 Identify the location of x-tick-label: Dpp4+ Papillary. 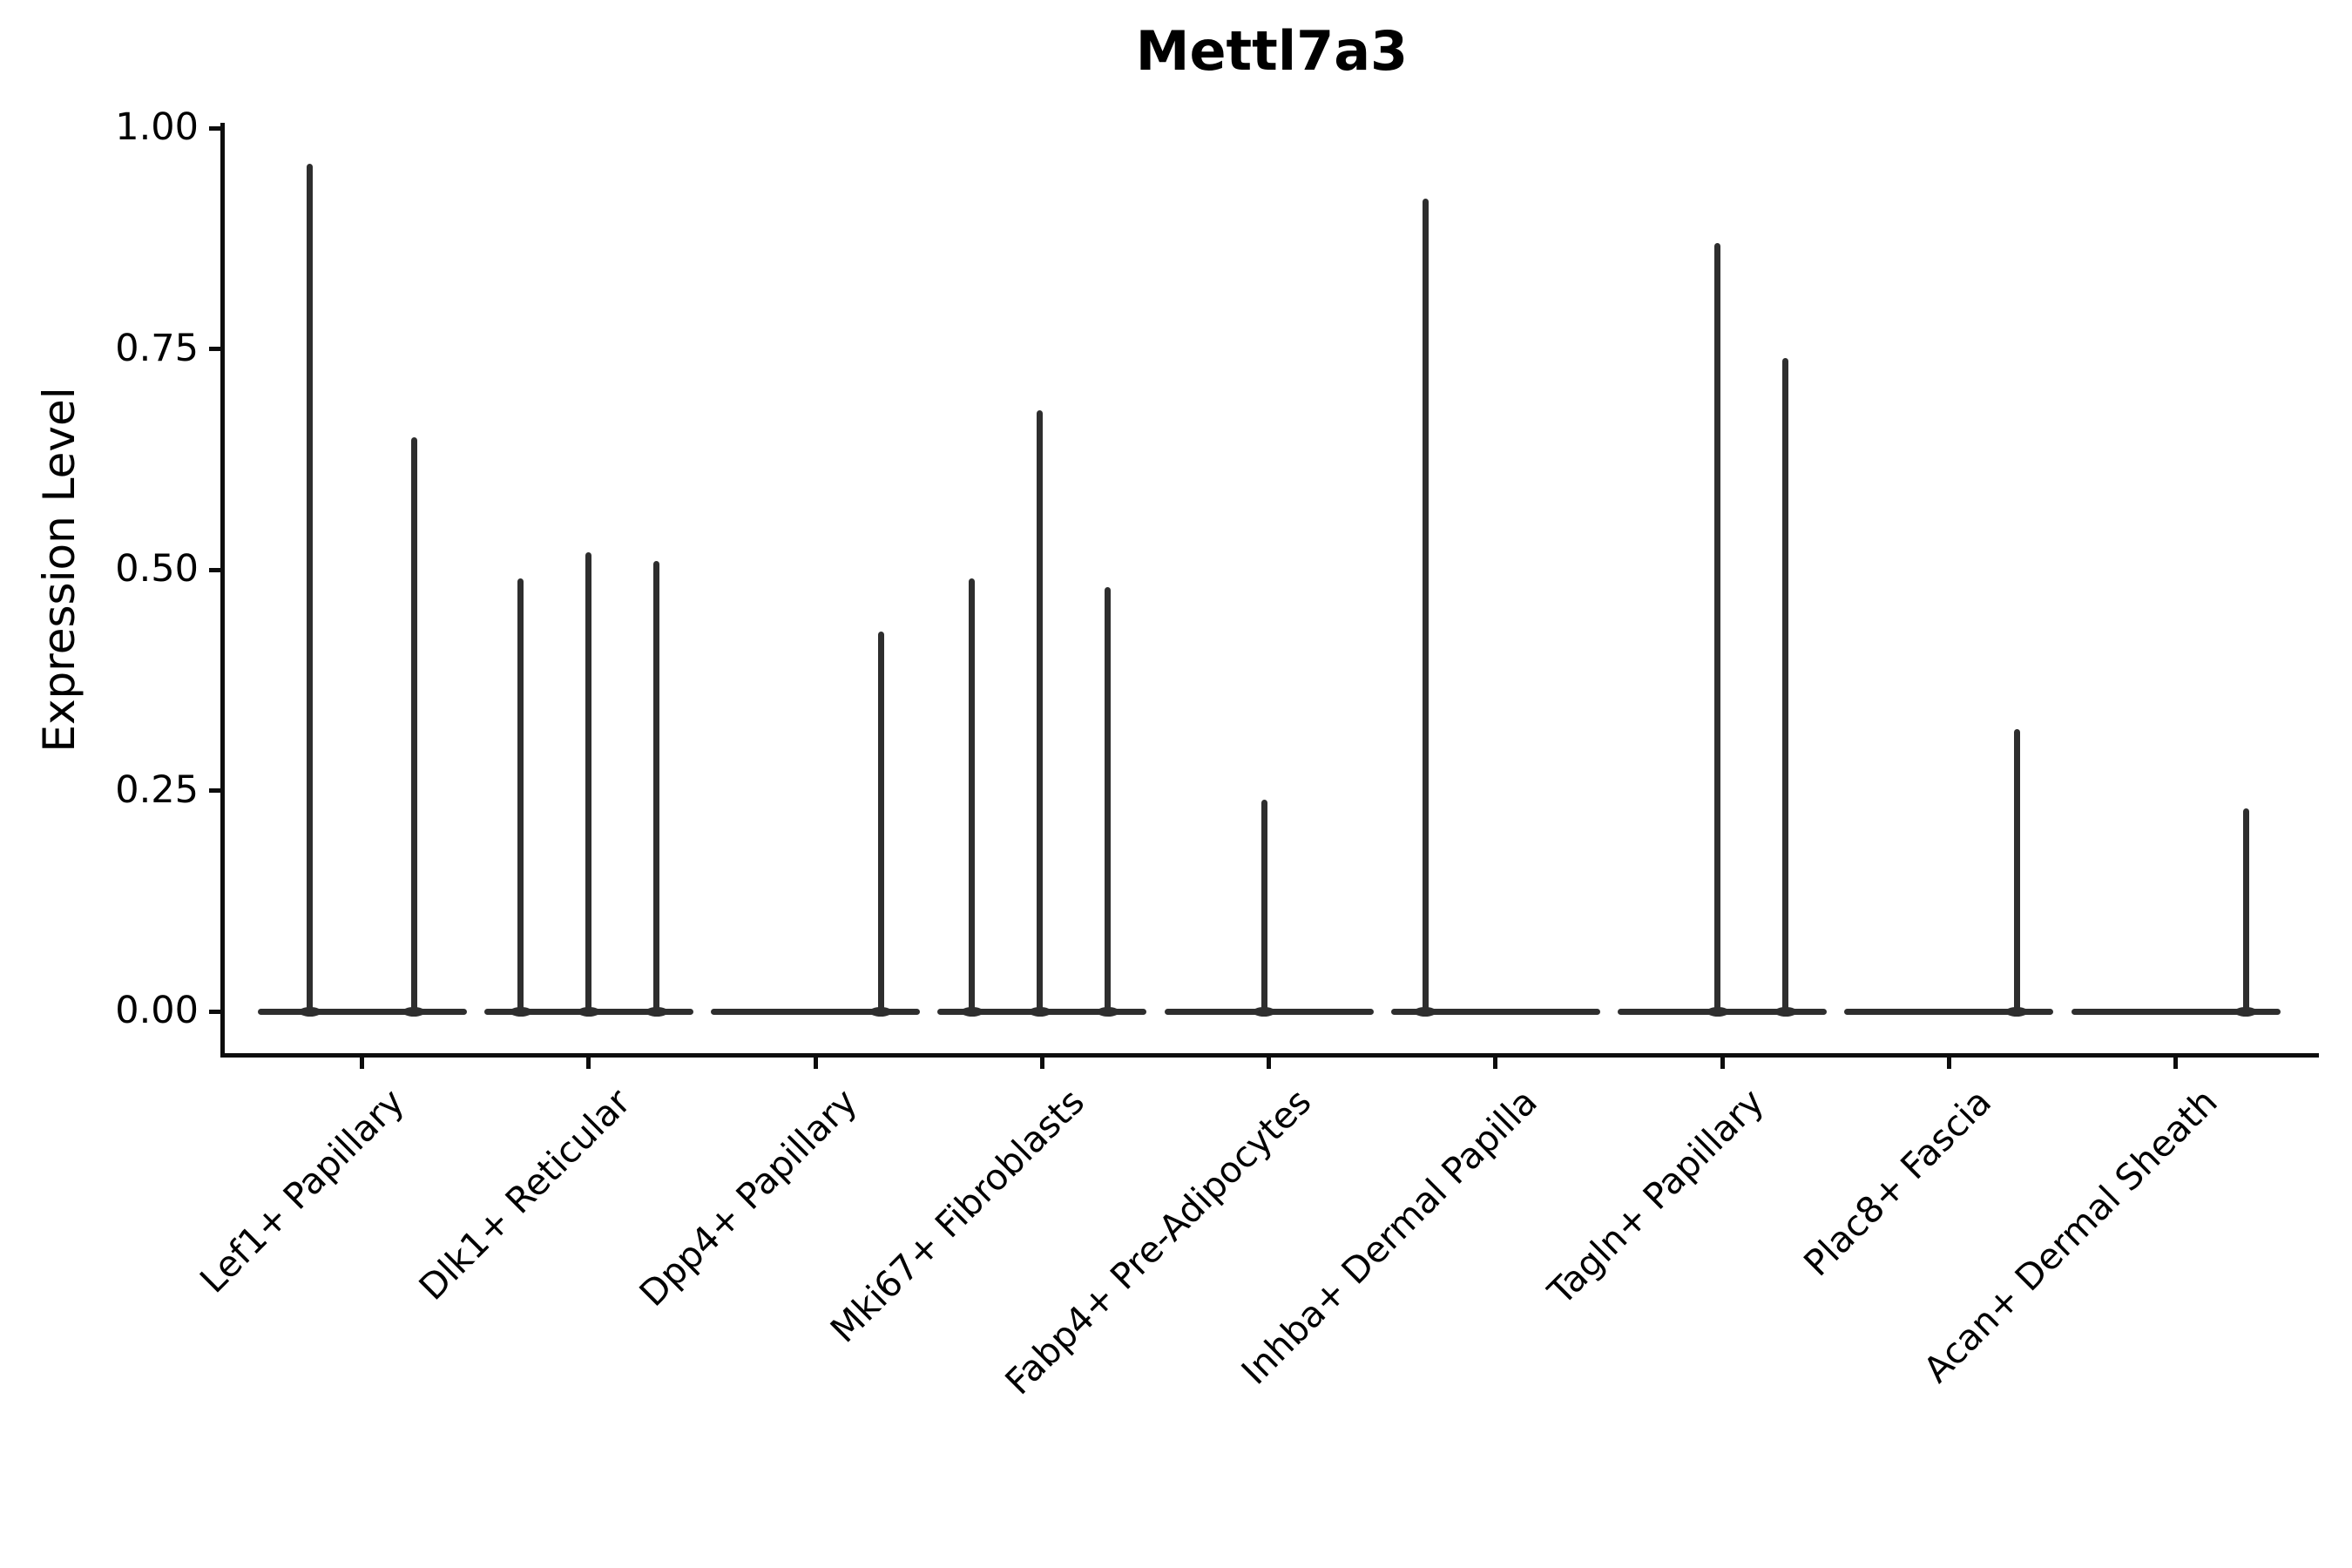
(749, 1197).